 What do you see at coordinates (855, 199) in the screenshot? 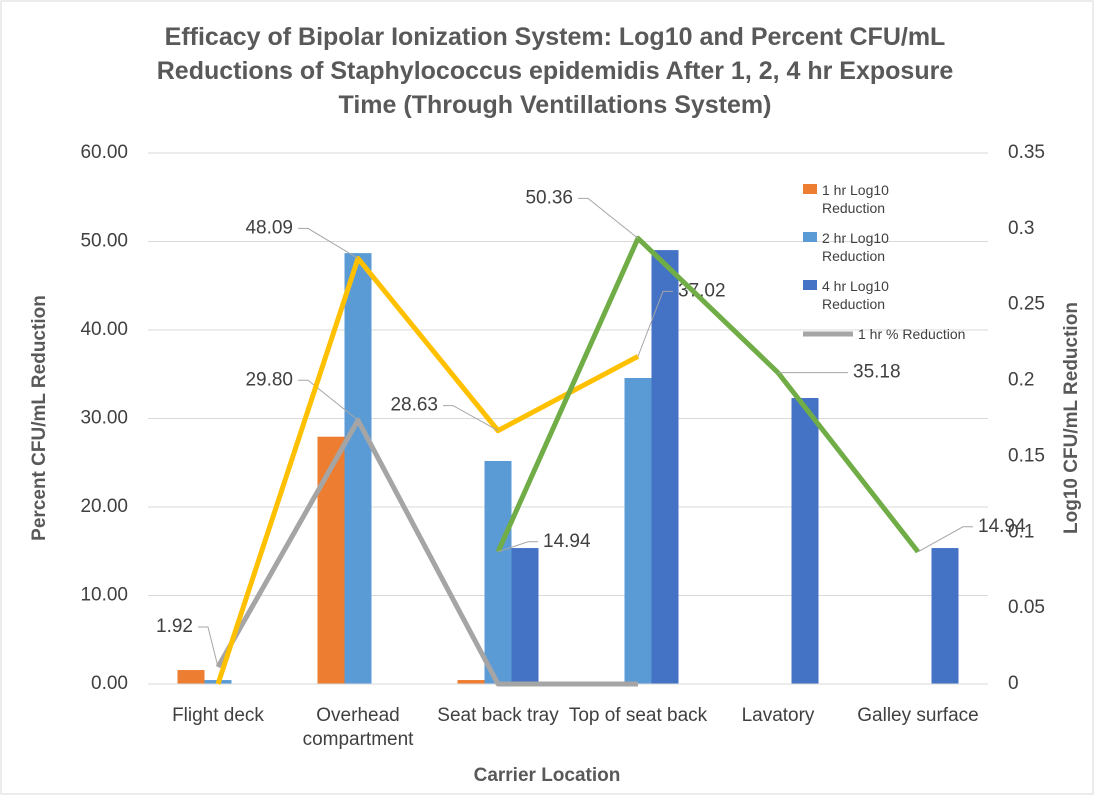
I see `legend-label: 1 hr Log10 Reduction` at bounding box center [855, 199].